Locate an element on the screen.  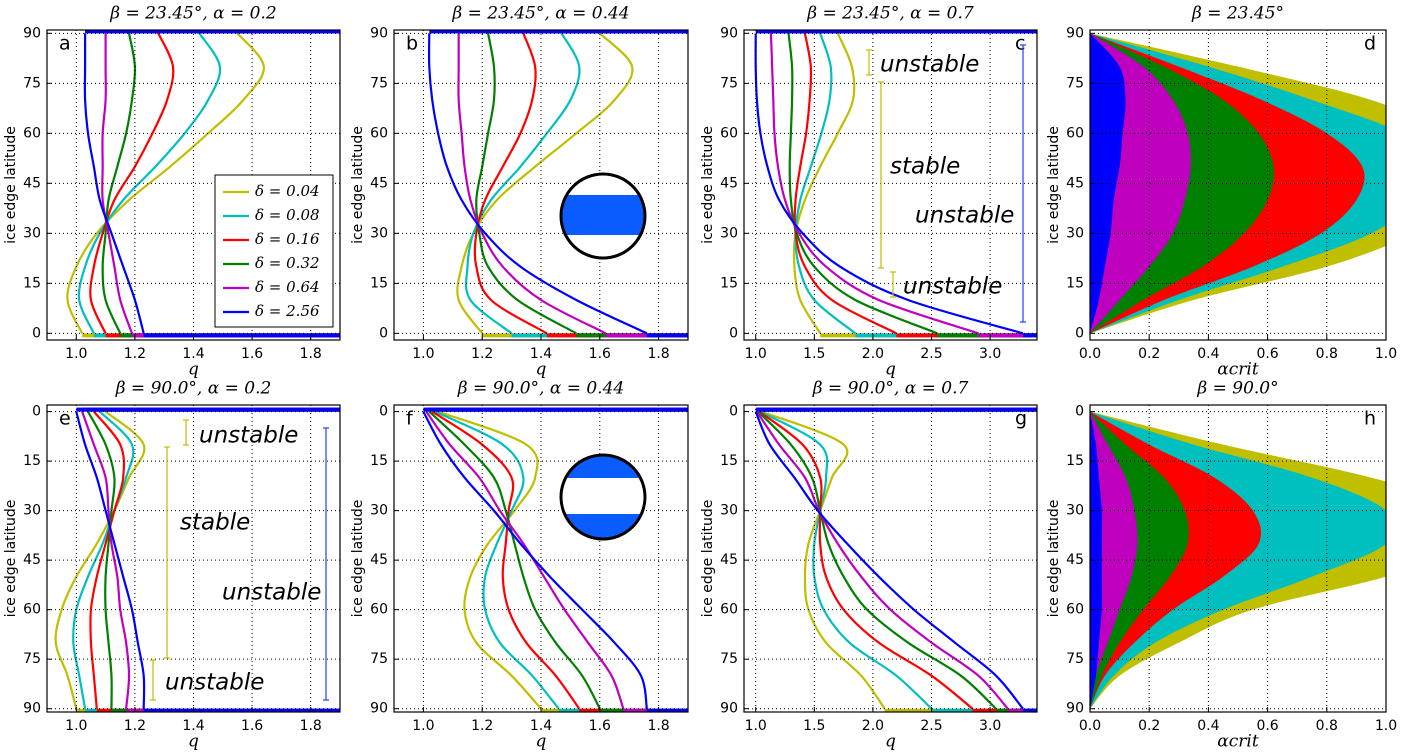
legend-label: δ = 0.32 is located at coordinates (287, 263).